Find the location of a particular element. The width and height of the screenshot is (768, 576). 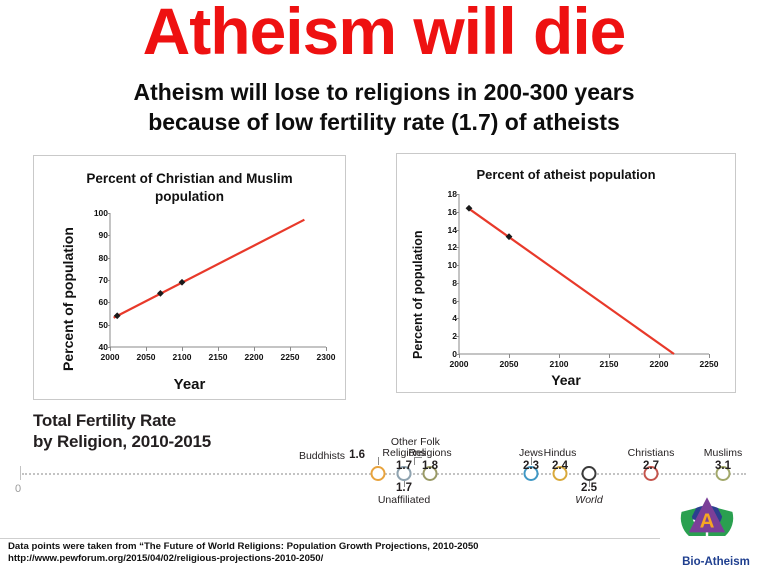

fertility-node-christians is located at coordinates (651, 473).